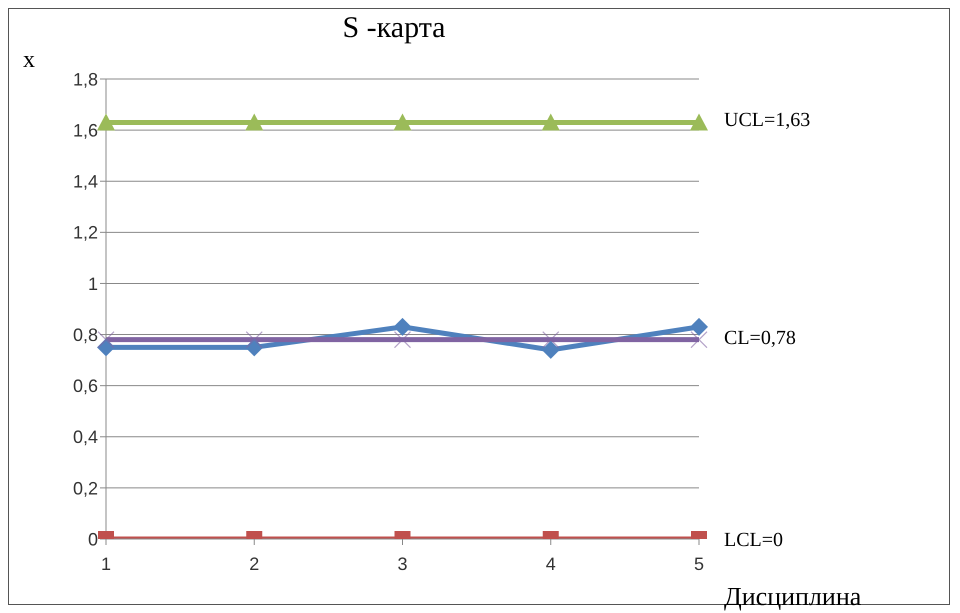 The height and width of the screenshot is (613, 960). I want to click on y-tick-label: 0,6, so click(85, 386).